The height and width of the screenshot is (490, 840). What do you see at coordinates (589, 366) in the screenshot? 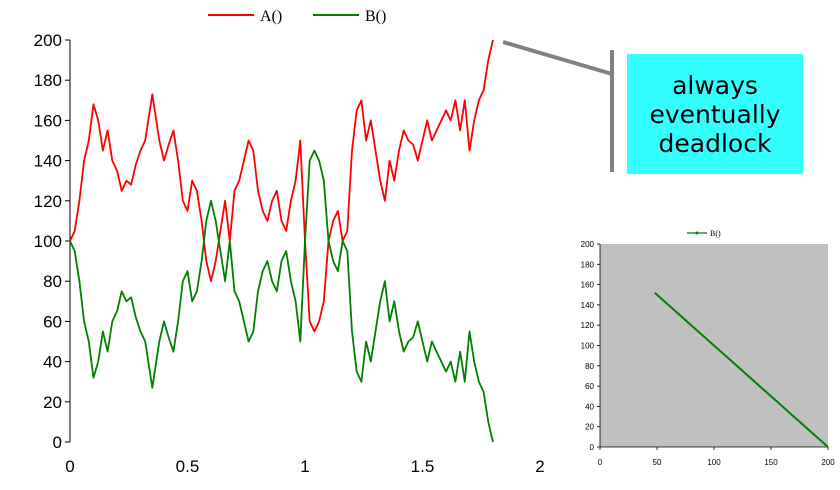
I see `inset-y-tick-label: 80` at bounding box center [589, 366].